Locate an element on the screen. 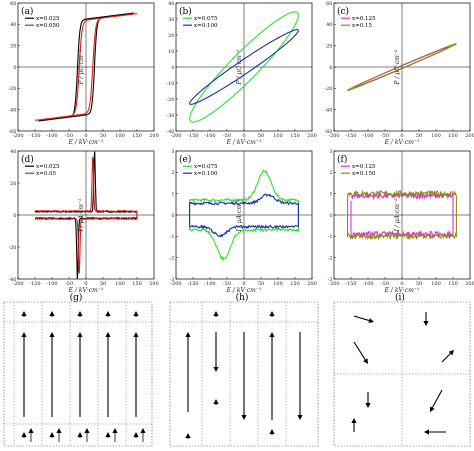 This screenshot has height=451, width=474. legend-entry: x=0.15 is located at coordinates (362, 26).